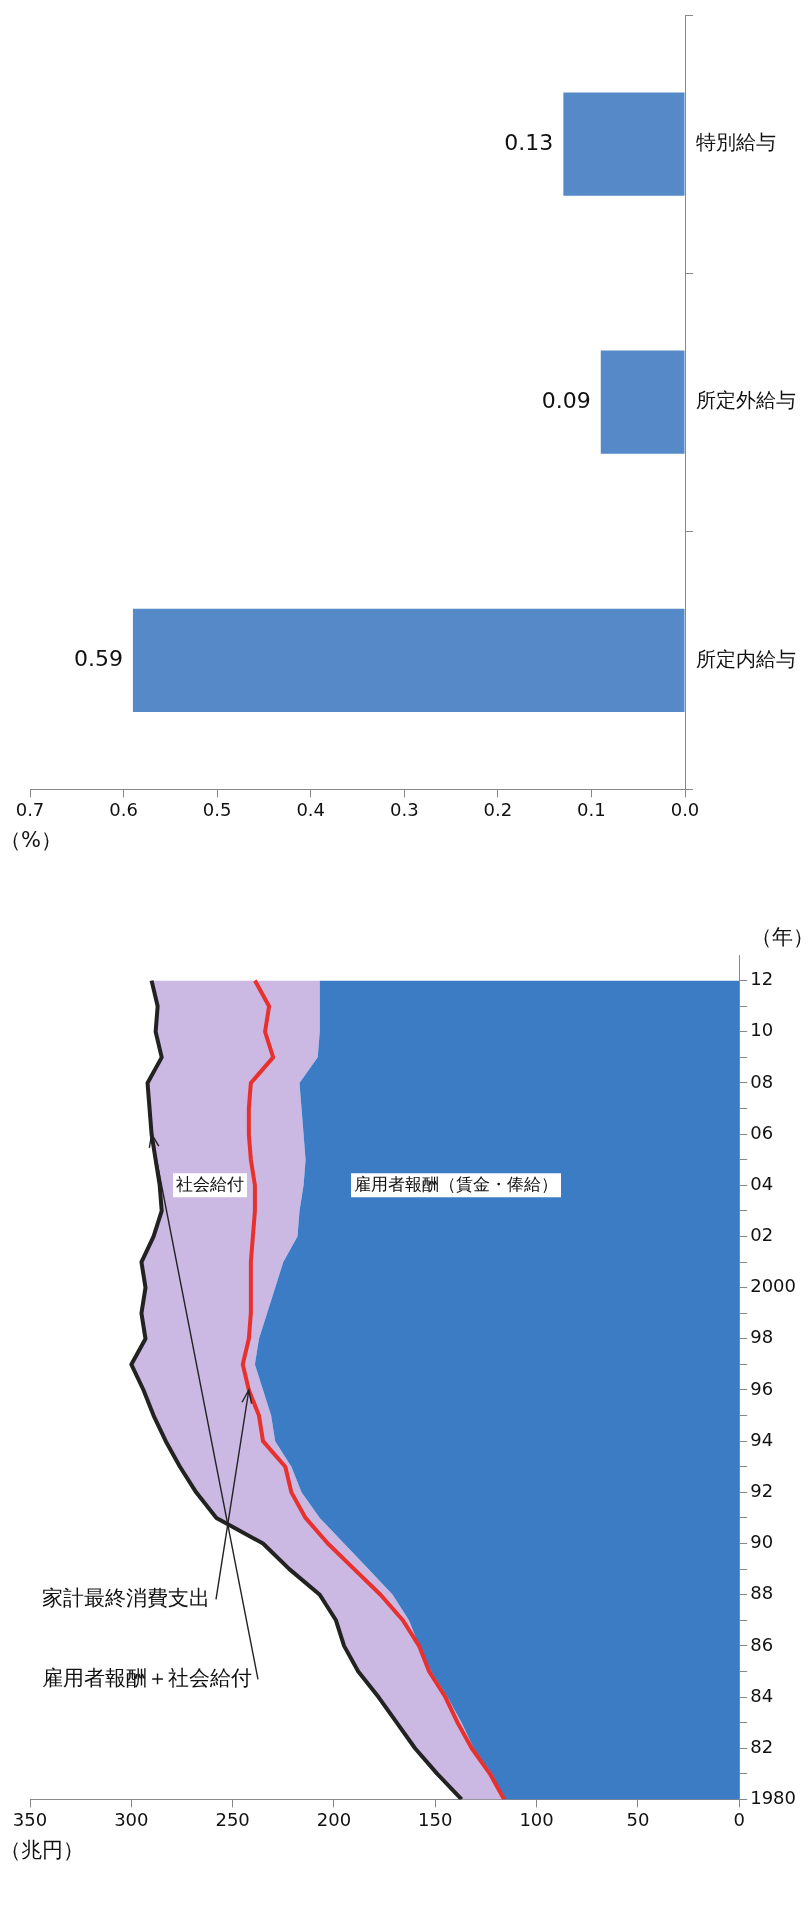 The width and height of the screenshot is (809, 1910). What do you see at coordinates (147, 1677) in the screenshot?
I see `annotation: 雇用者報酬＋社会給付` at bounding box center [147, 1677].